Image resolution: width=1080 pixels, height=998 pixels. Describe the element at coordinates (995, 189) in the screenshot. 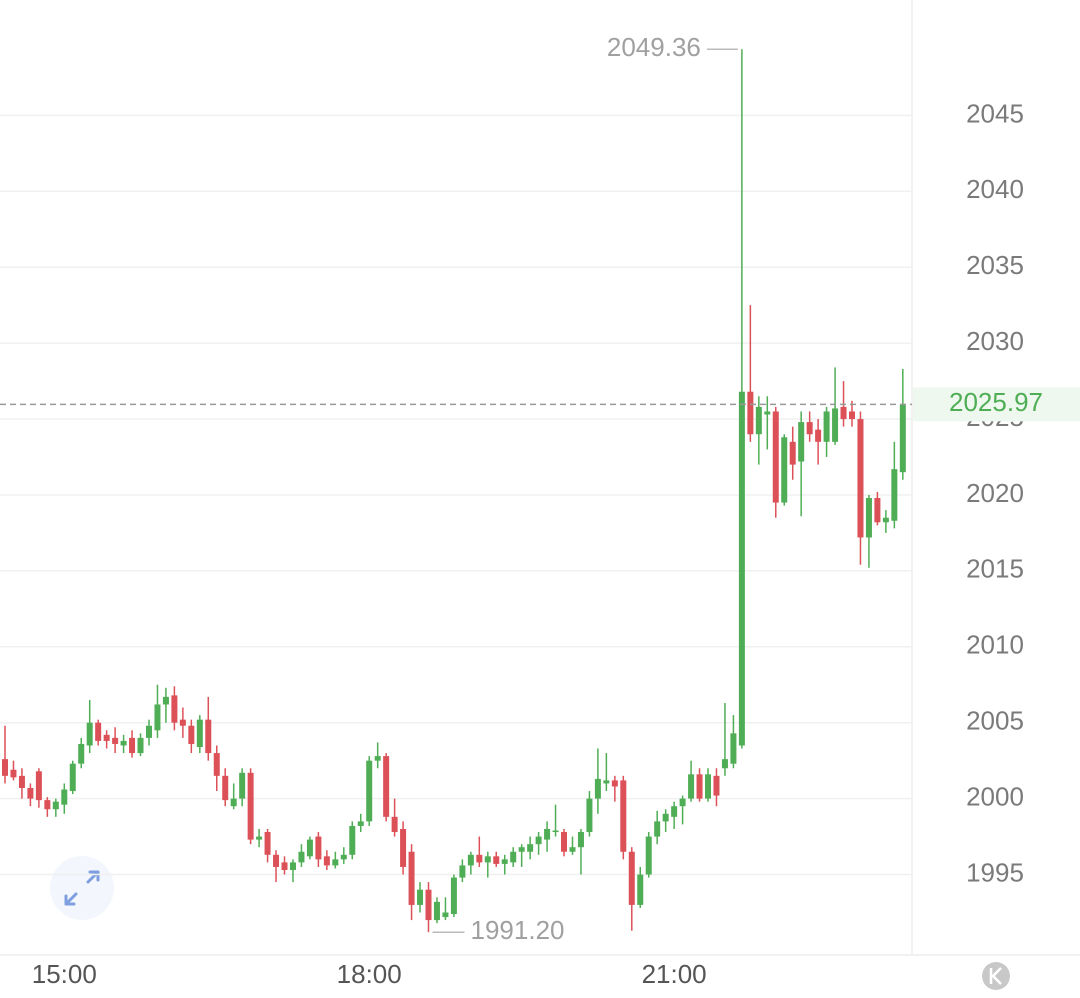

I see `y-tick-label: 2040` at that location.